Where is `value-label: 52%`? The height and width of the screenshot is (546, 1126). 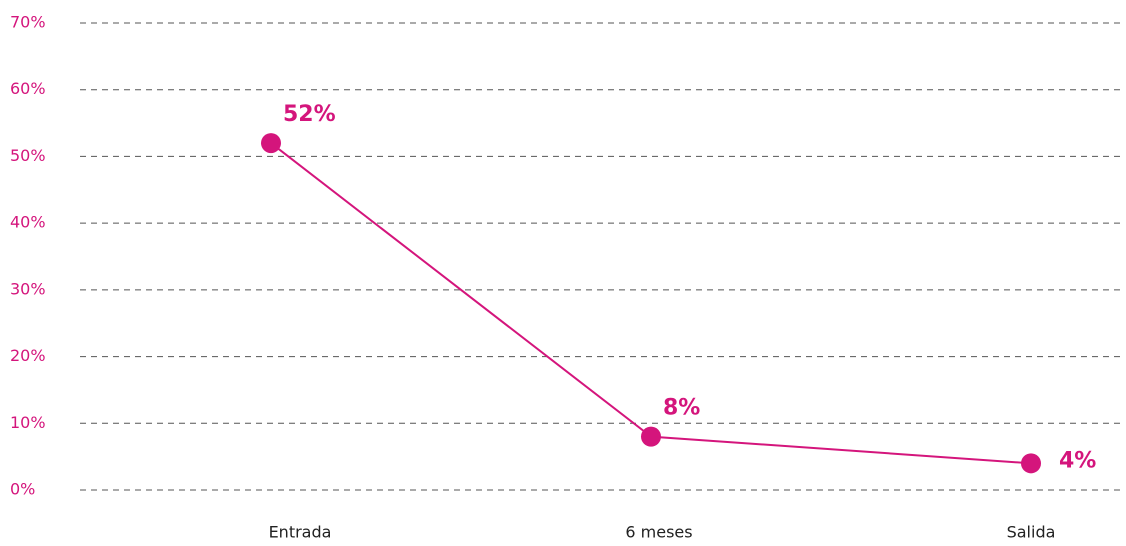 value-label: 52% is located at coordinates (309, 114).